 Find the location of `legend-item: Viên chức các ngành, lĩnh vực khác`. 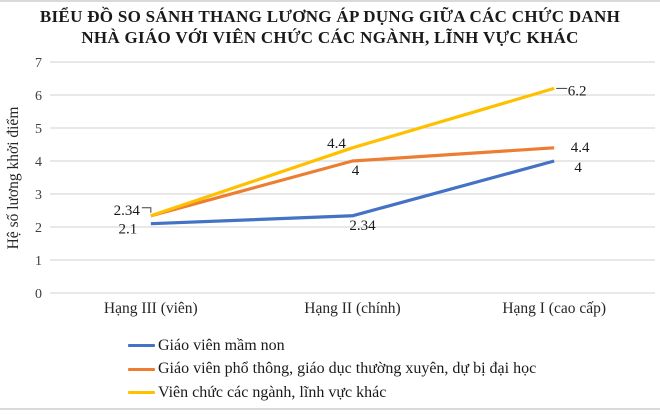

legend-item: Viên chức các ngành, lĩnh vực khác is located at coordinates (332, 393).